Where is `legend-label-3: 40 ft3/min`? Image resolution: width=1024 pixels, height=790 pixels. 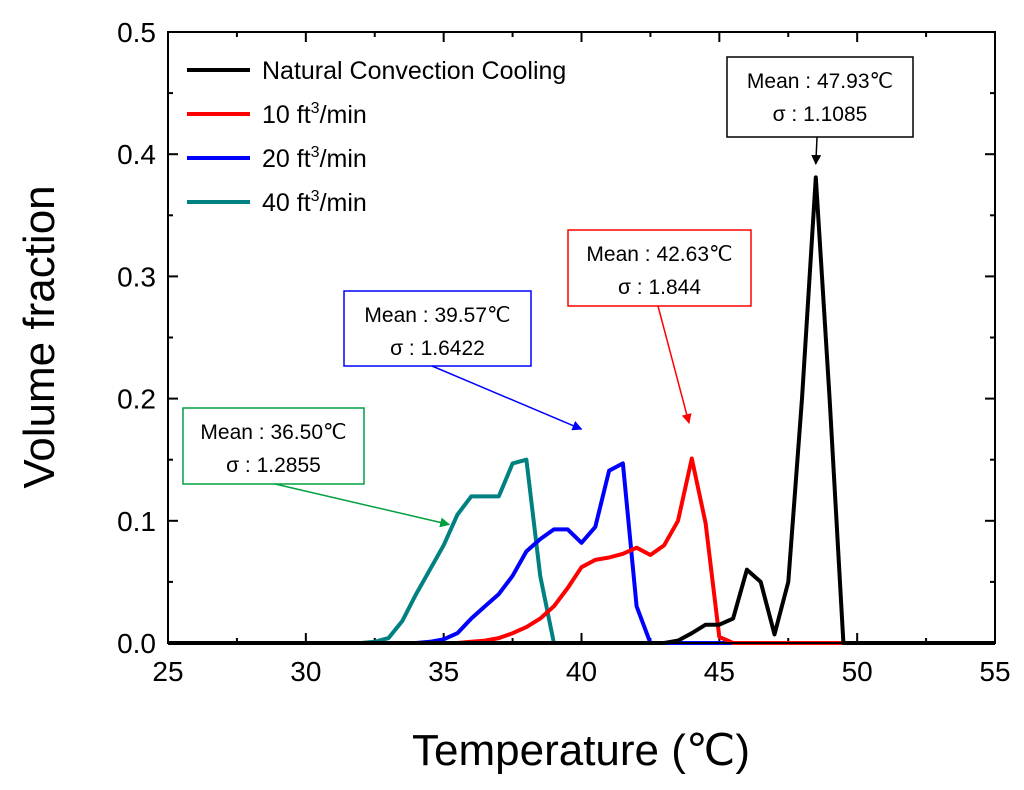 legend-label-3: 40 ft3/min is located at coordinates (314, 202).